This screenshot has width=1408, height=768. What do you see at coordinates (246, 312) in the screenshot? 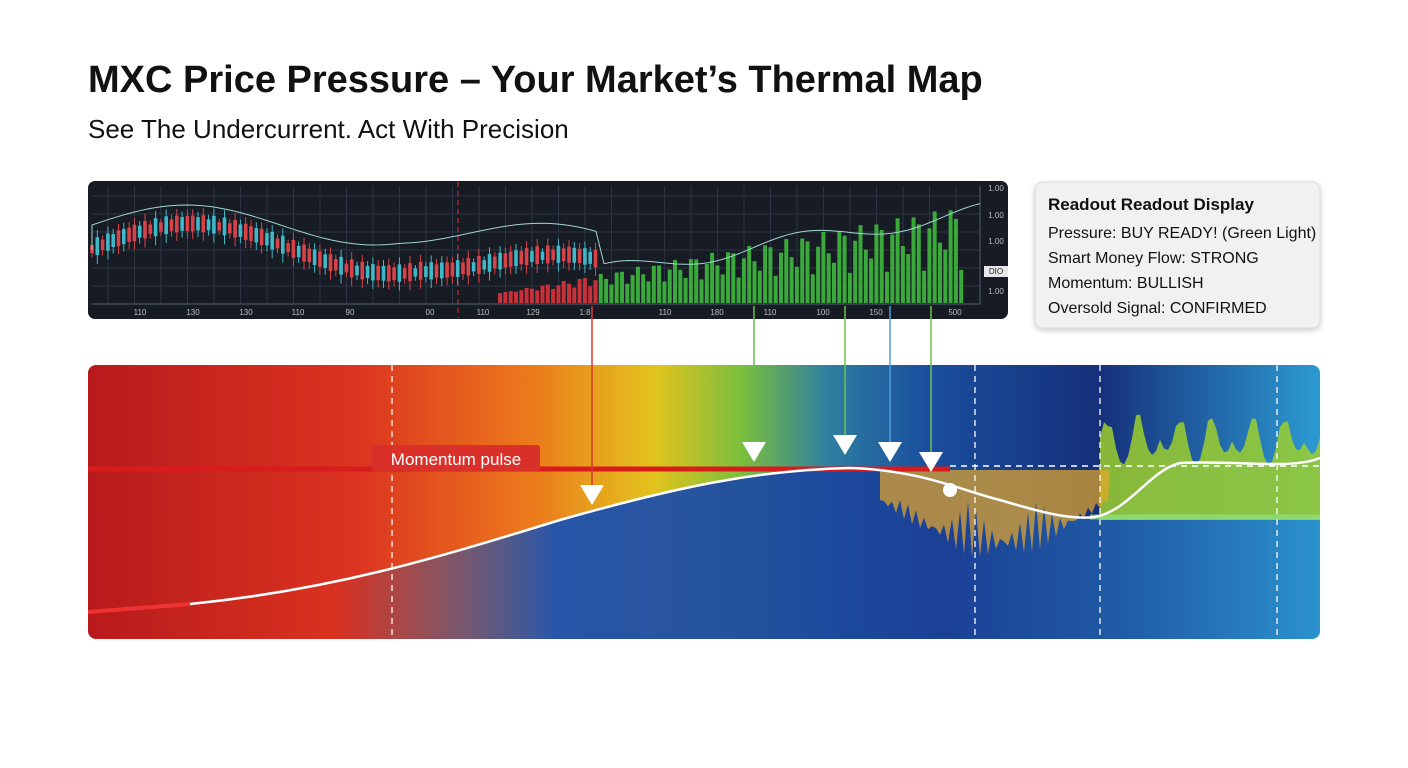
I see `x-tick-label: 130` at bounding box center [246, 312].